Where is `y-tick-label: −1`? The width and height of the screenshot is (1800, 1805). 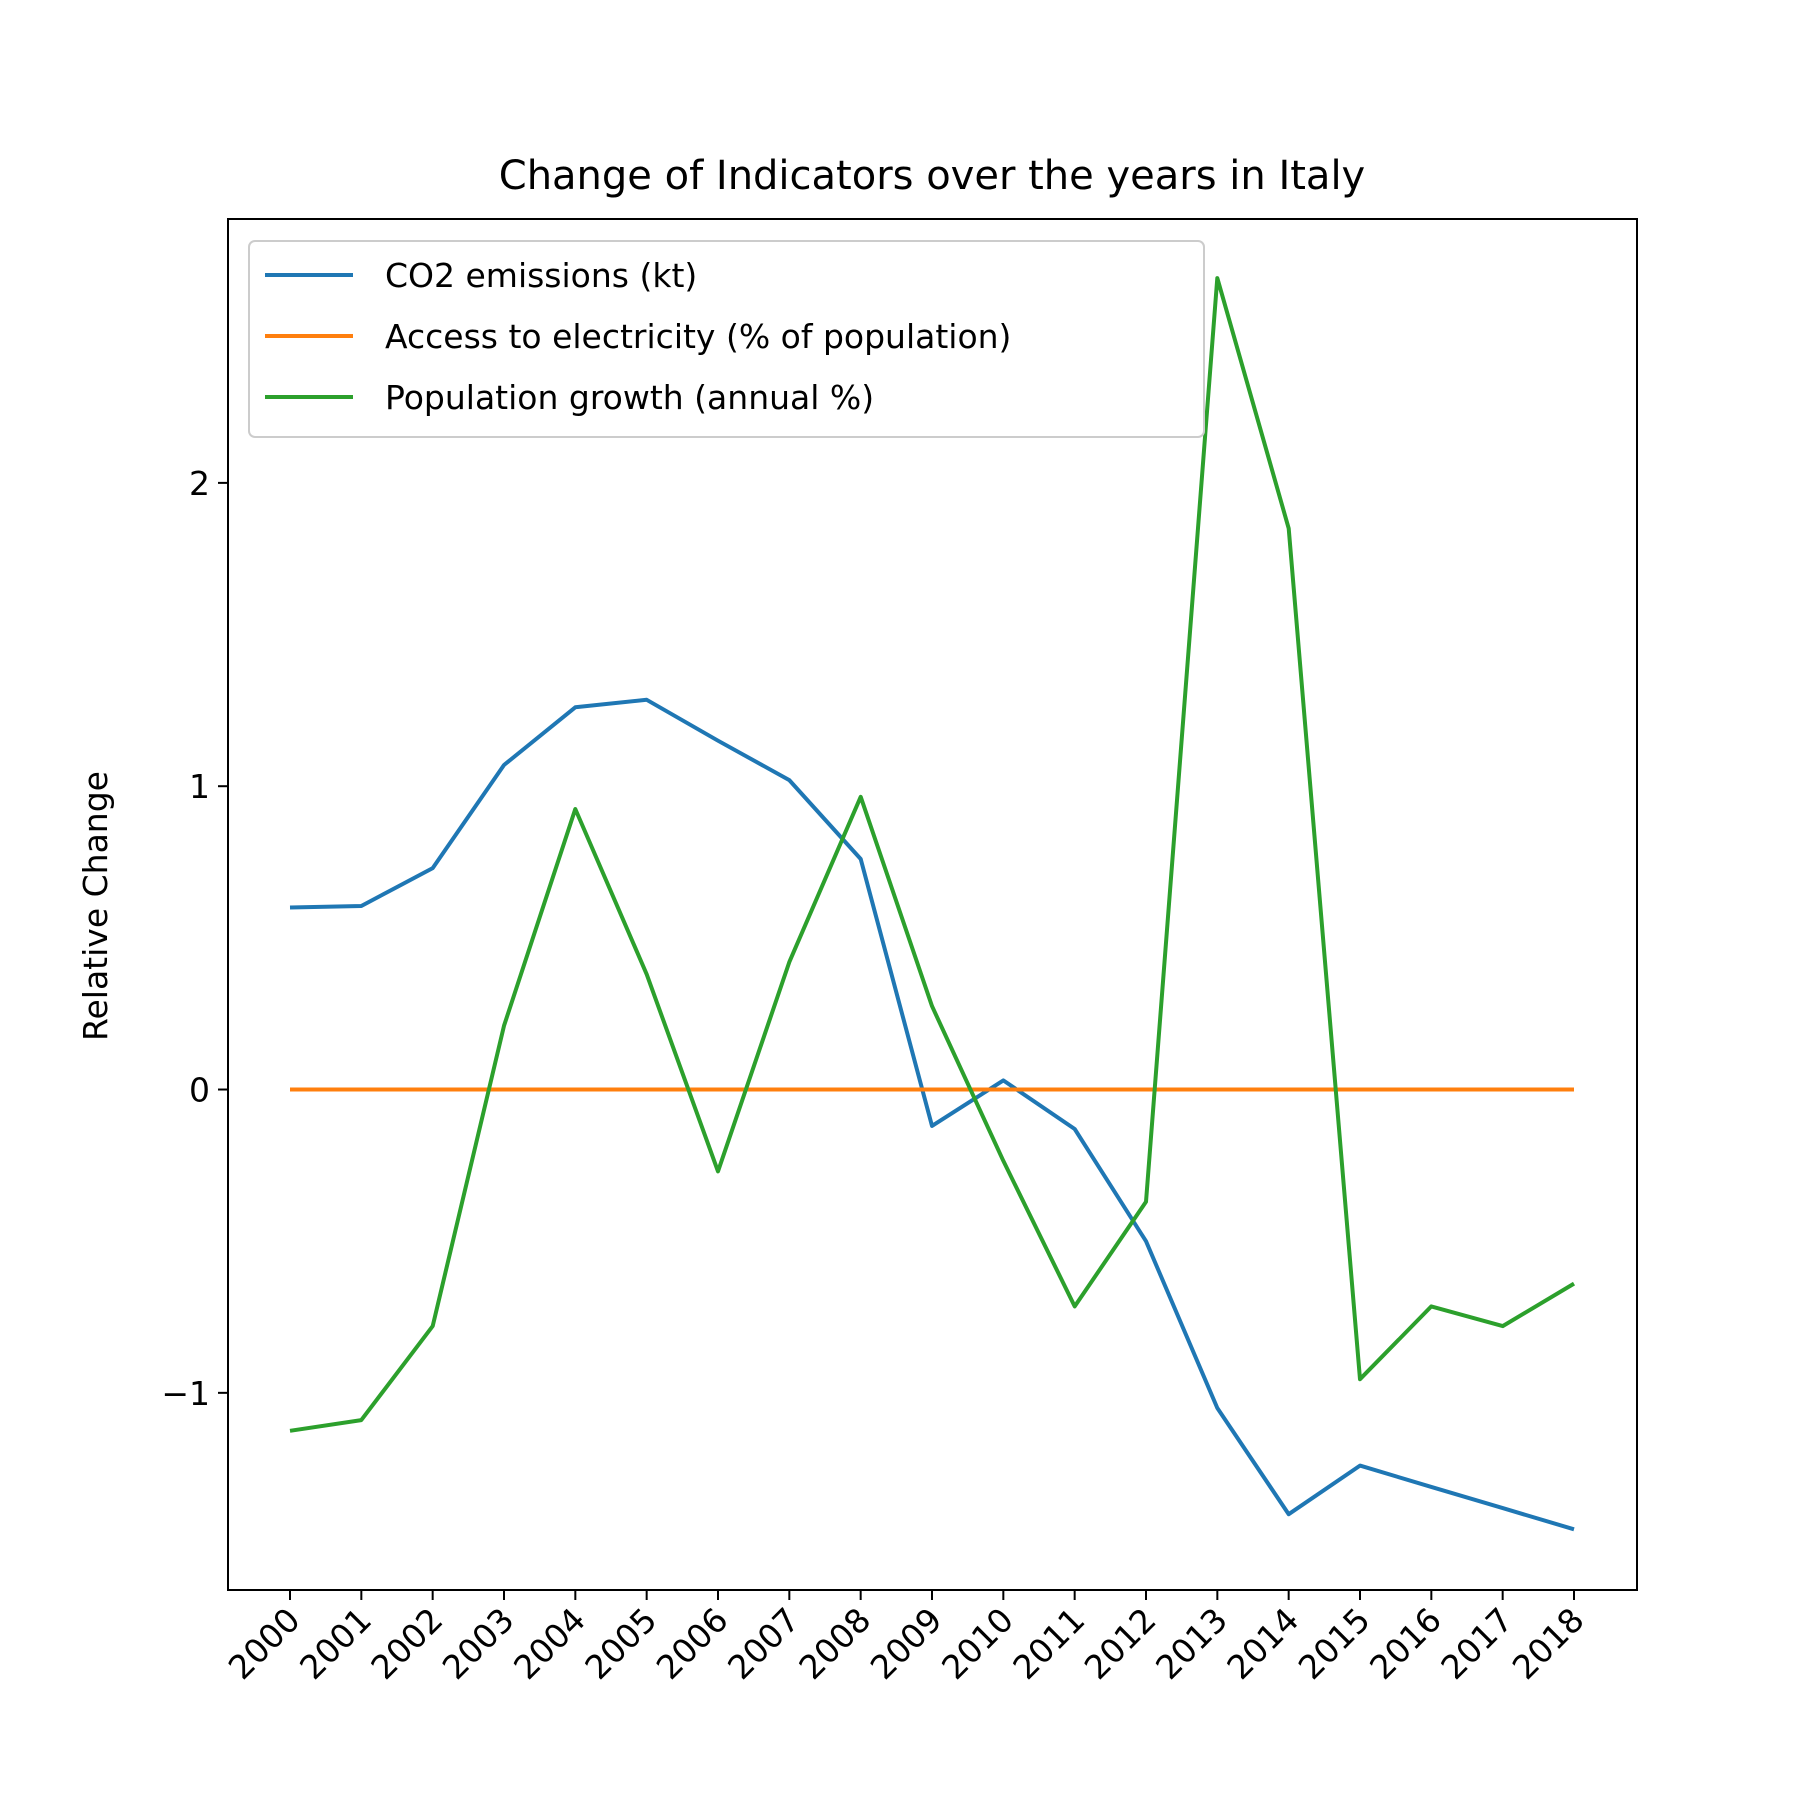 y-tick-label: −1 is located at coordinates (185, 1393).